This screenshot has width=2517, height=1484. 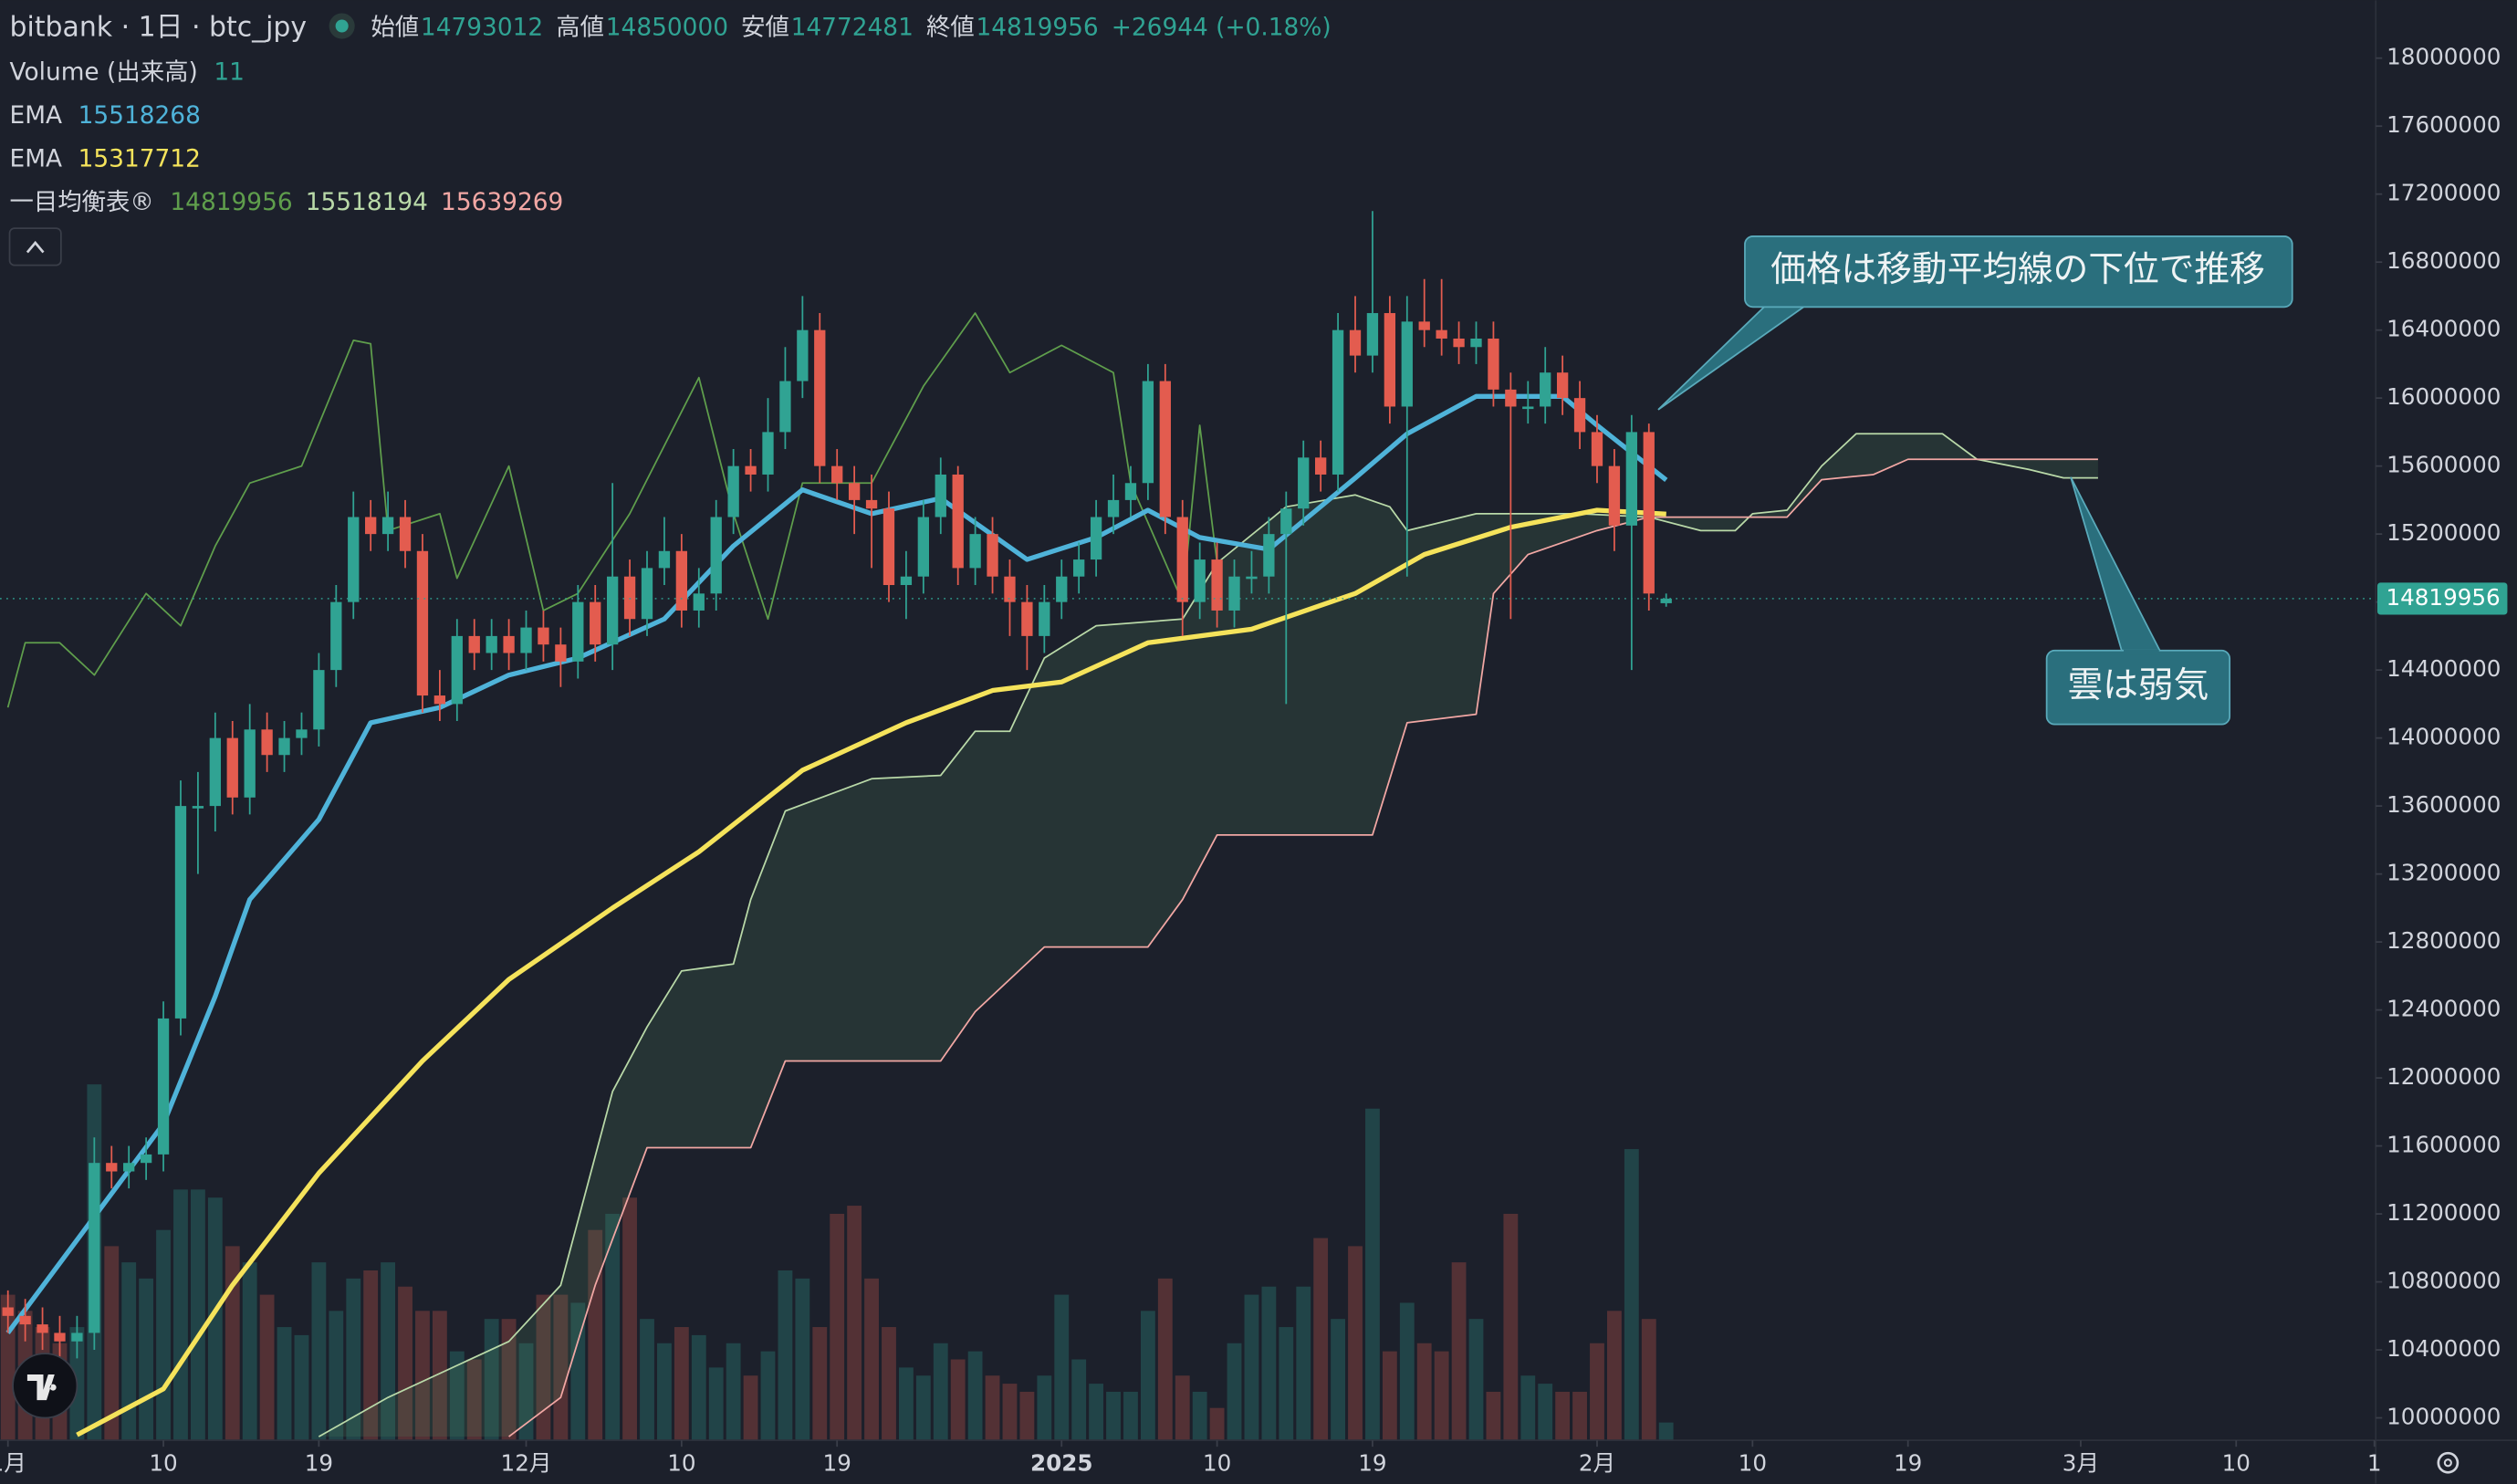 I want to click on ohlc-value: 14793012, so click(x=482, y=27).